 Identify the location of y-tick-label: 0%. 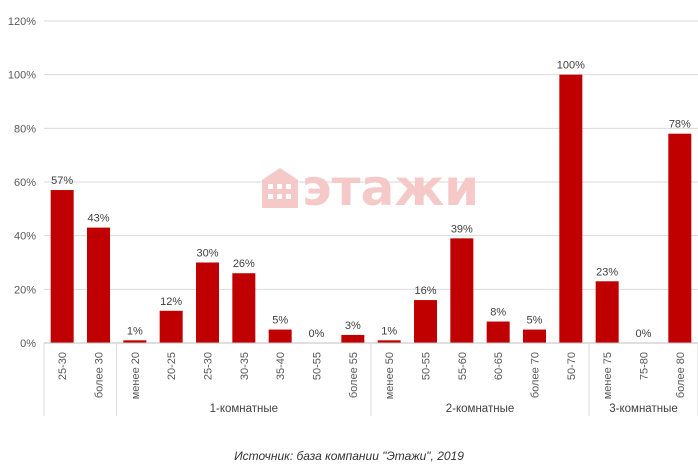
(28, 344).